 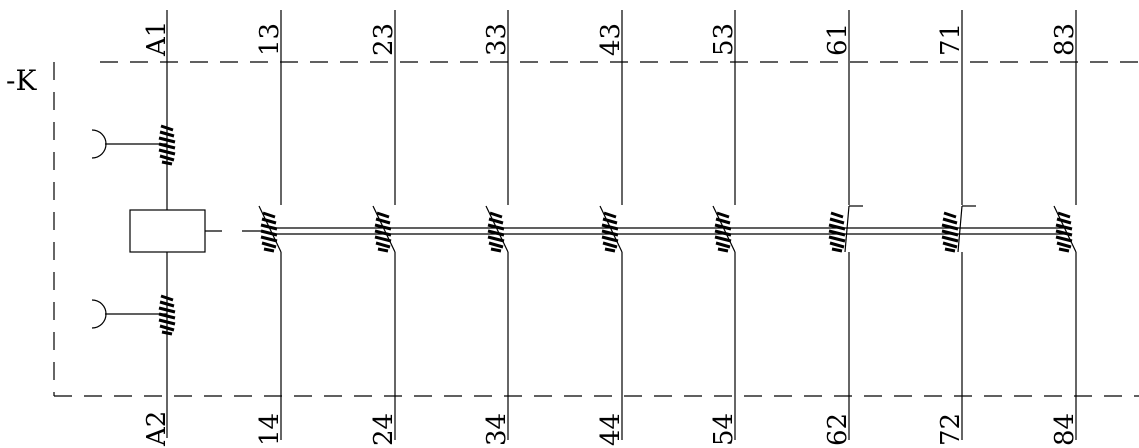 I want to click on contact-top-terminal-label: 71, so click(x=951, y=39).